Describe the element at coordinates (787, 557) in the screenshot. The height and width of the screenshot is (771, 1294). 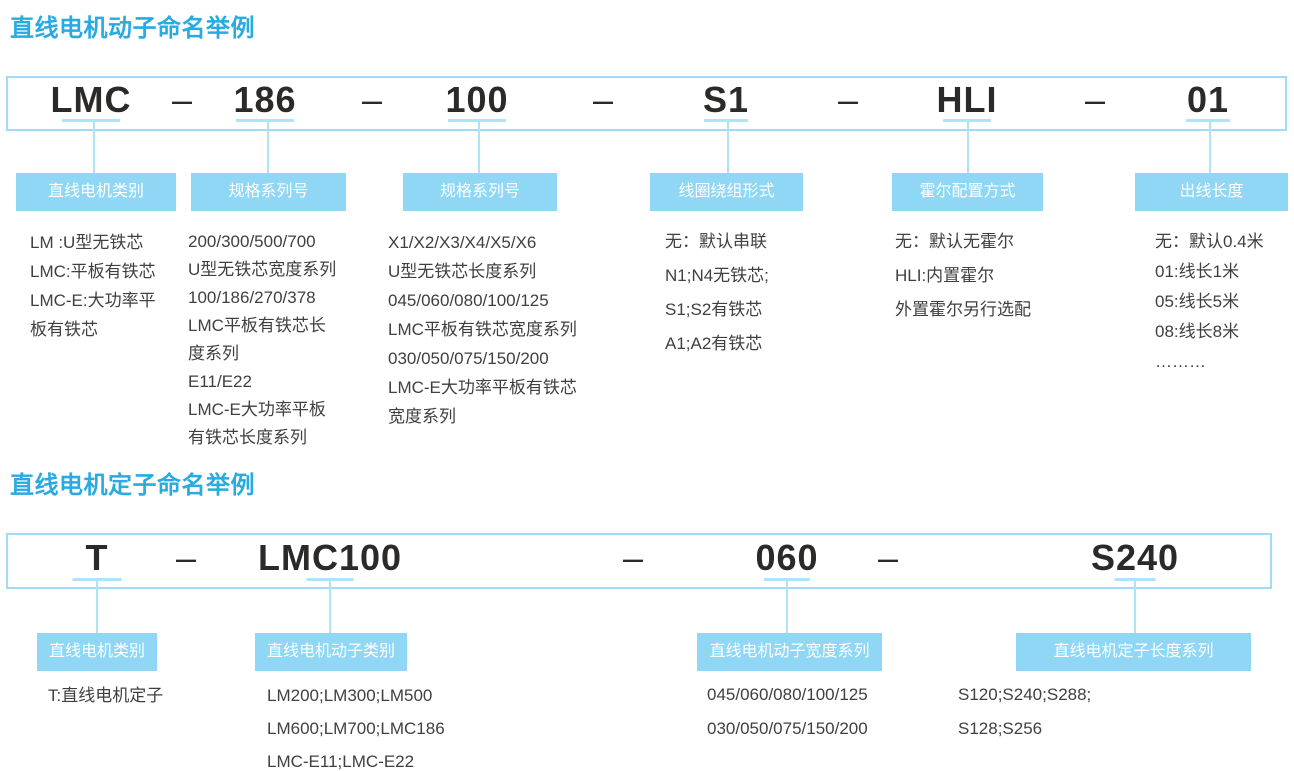
I see `code-part: 060` at that location.